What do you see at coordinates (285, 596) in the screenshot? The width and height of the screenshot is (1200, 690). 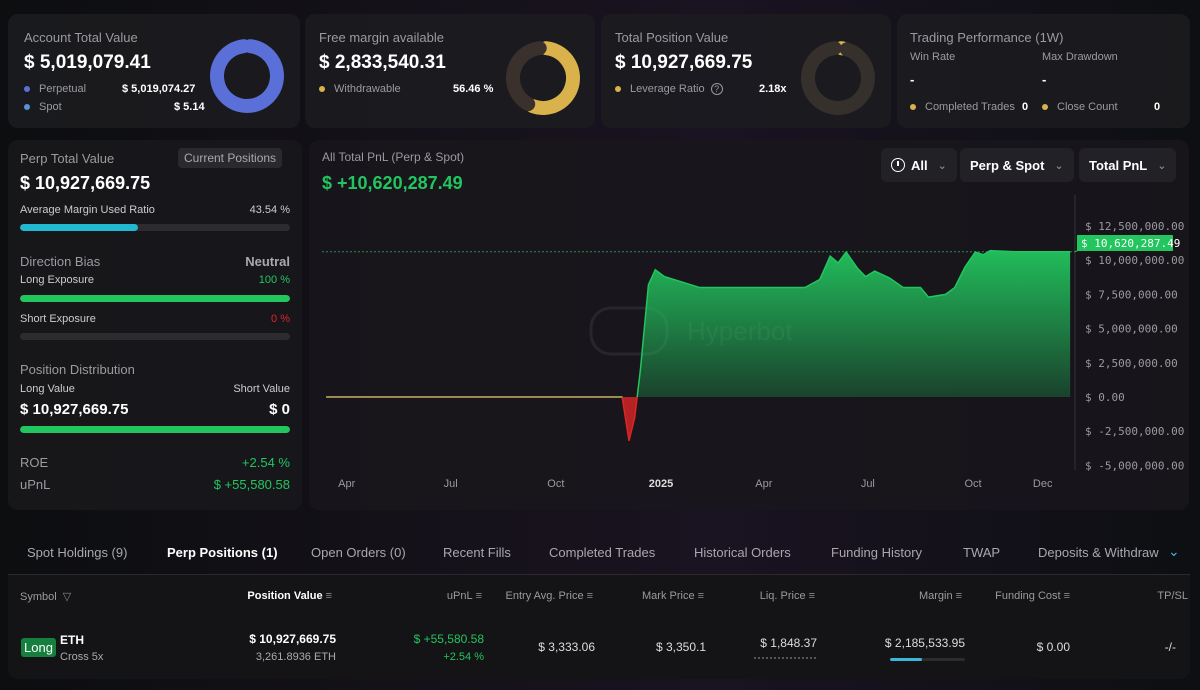 I see `column-header-label: Position Value` at bounding box center [285, 596].